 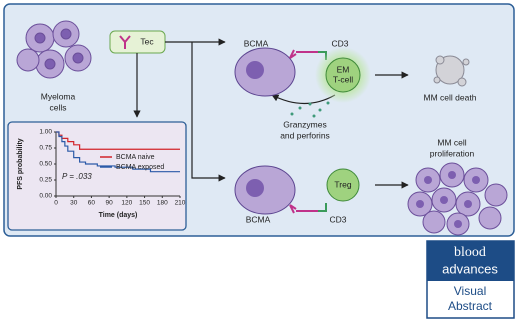 What do you see at coordinates (54, 49) in the screenshot?
I see `myeloma-cells` at bounding box center [54, 49].